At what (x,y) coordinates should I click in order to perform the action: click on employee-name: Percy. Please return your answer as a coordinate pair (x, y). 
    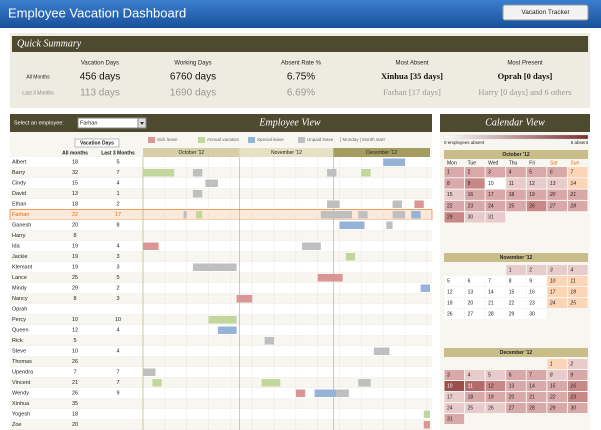
    Looking at the image, I should click on (19, 320).